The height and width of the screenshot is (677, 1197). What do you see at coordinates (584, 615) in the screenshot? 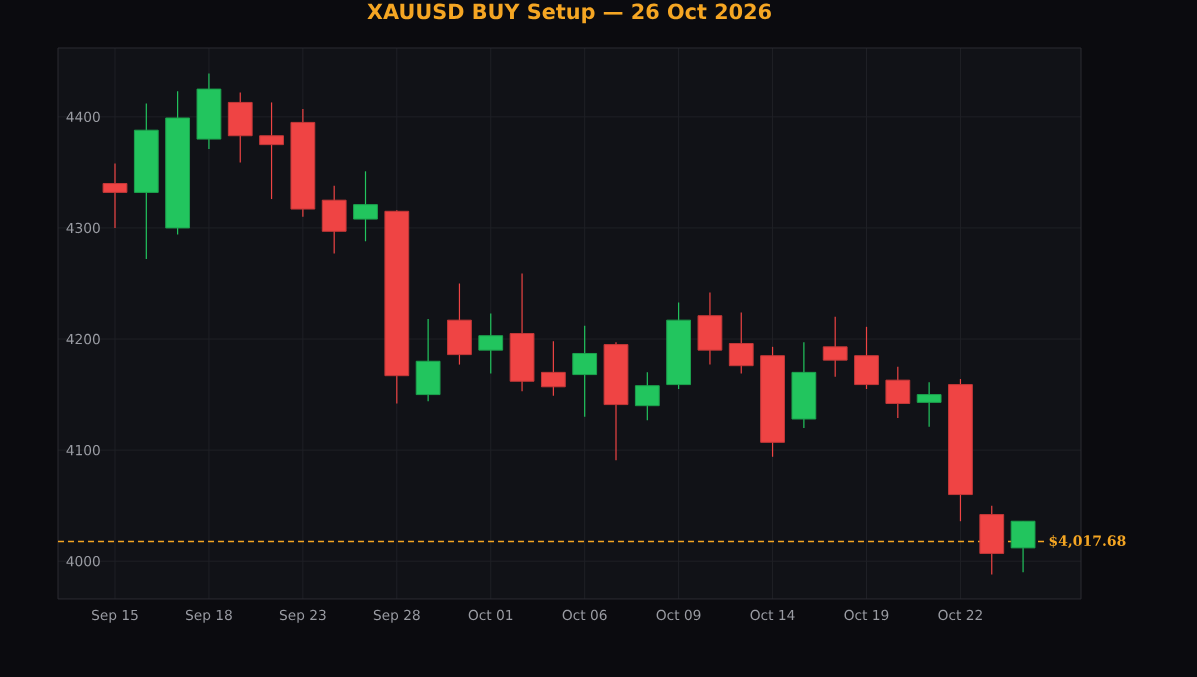
I see `x-tick-label: Oct 06` at bounding box center [584, 615].